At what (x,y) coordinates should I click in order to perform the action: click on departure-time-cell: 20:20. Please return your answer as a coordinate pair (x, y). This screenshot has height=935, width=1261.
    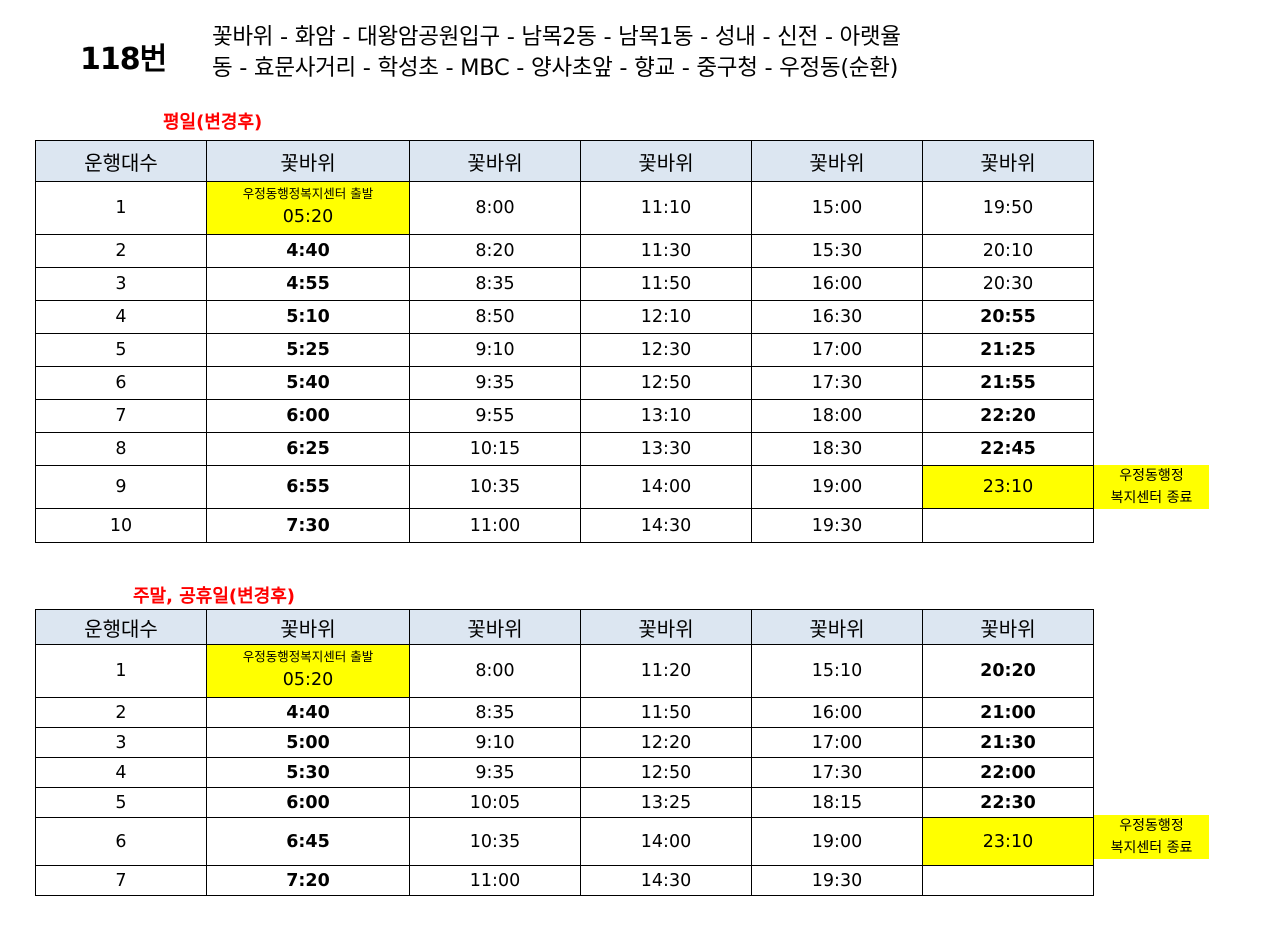
    Looking at the image, I should click on (1008, 671).